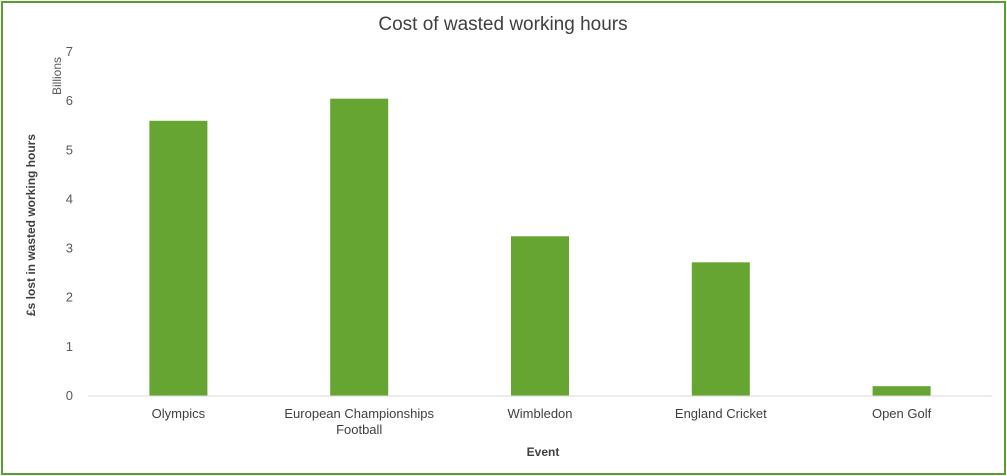 The width and height of the screenshot is (1007, 476). I want to click on y-tick-label: 1, so click(69, 346).